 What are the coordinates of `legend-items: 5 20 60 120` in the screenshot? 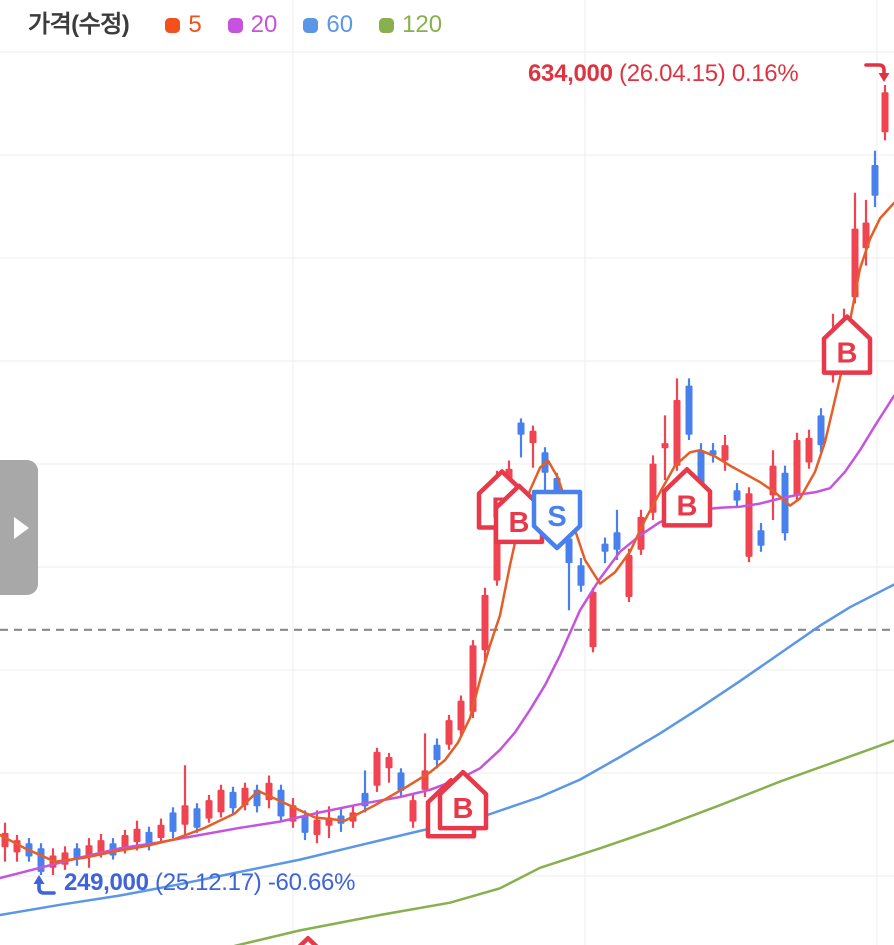 It's located at (316, 25).